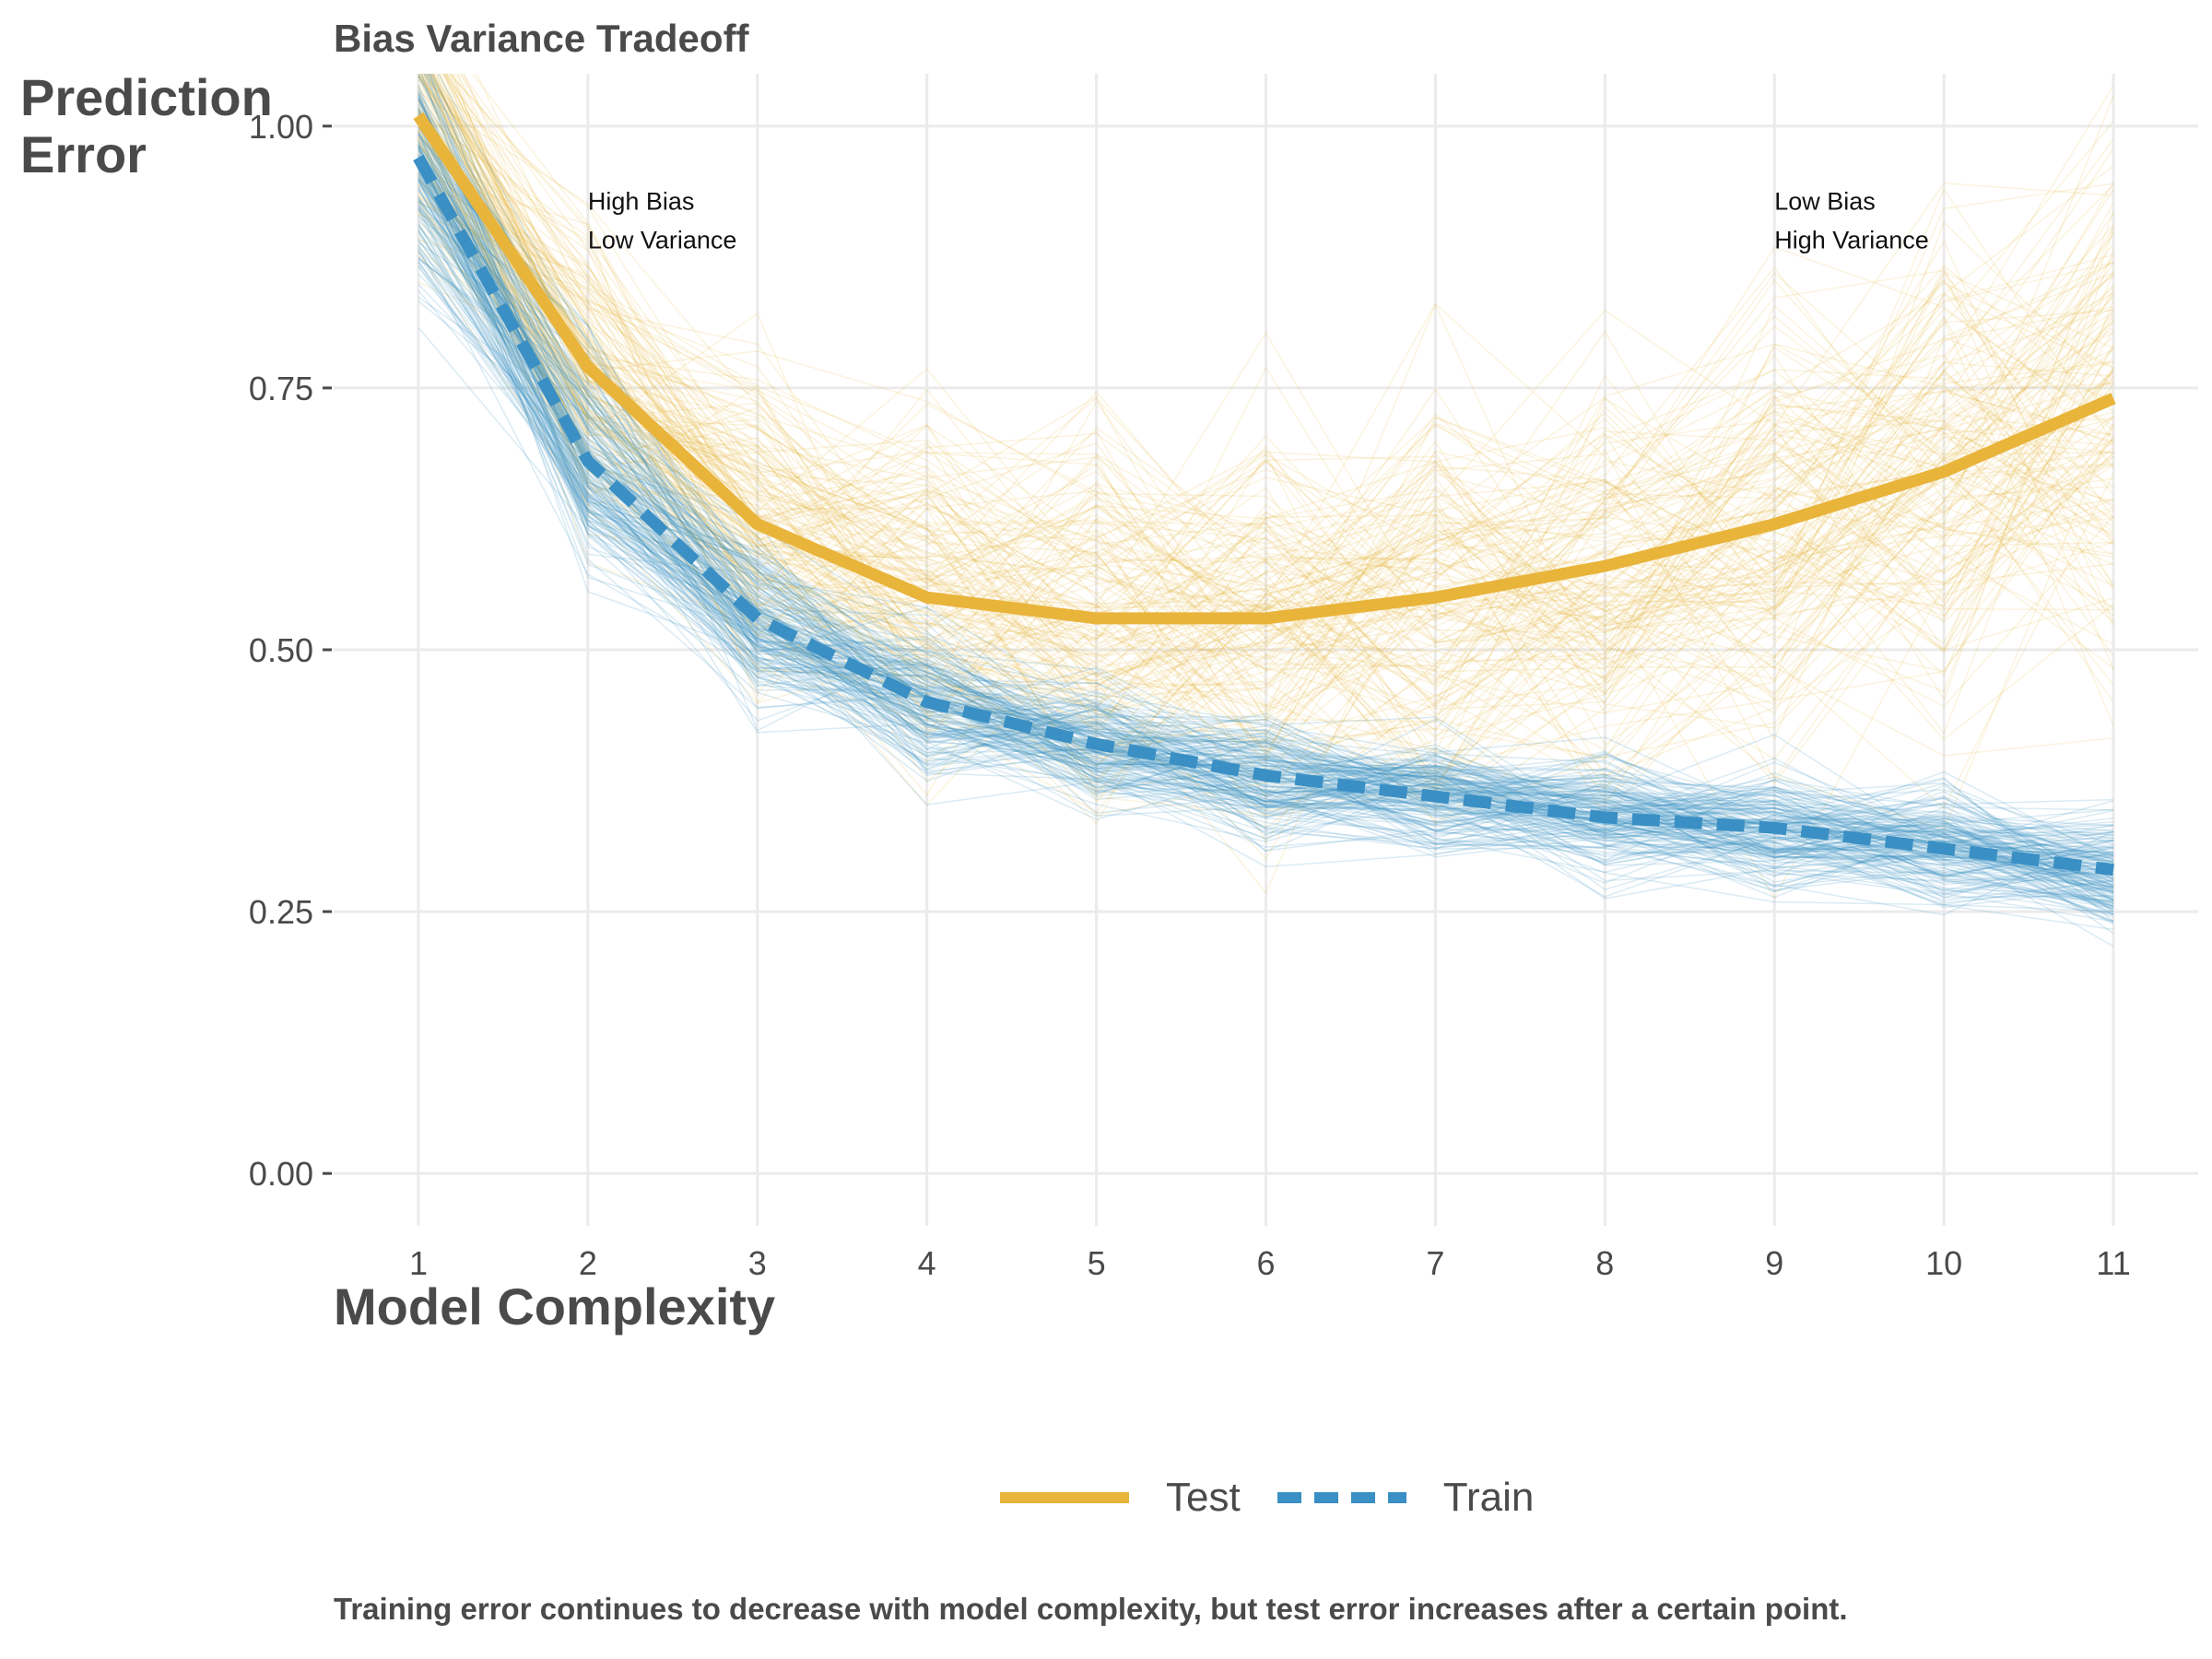  What do you see at coordinates (146, 97) in the screenshot?
I see `y-axis-label-line-1: Prediction` at bounding box center [146, 97].